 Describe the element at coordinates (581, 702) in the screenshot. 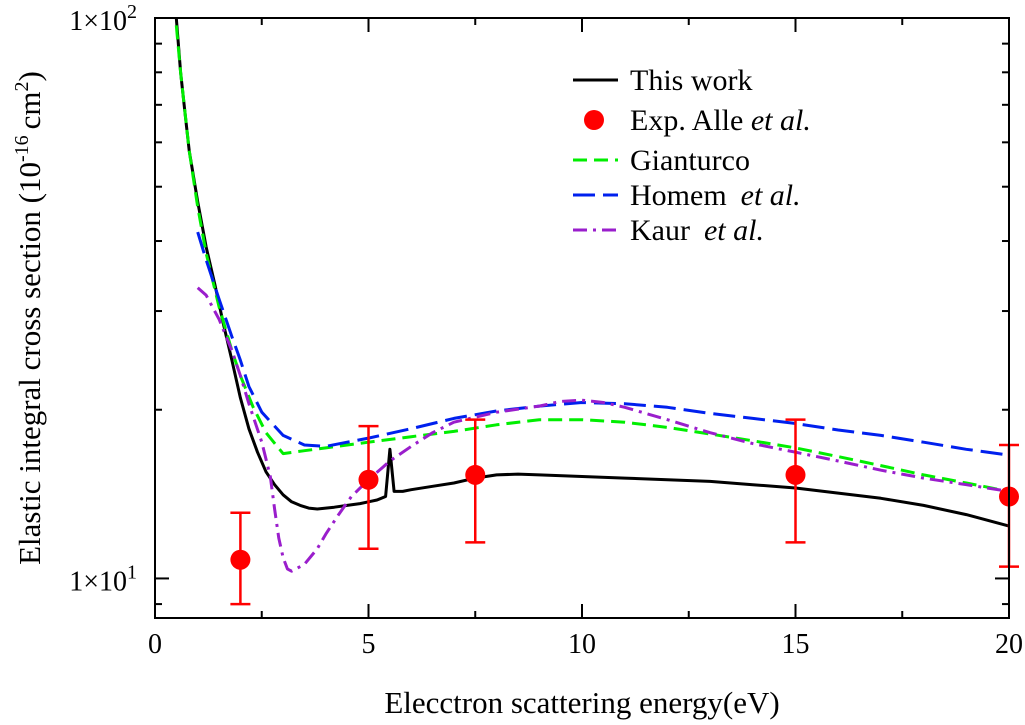

I see `x-axis-title: Elecctron scattering energy(eV)` at that location.